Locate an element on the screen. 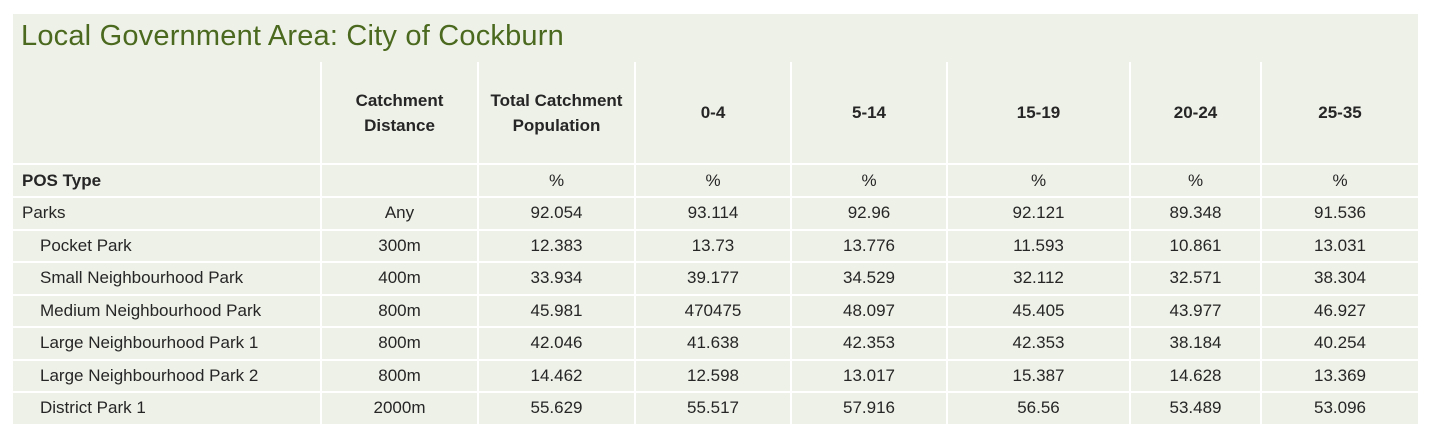 This screenshot has height=438, width=1430. cell-age-20-24: 10.861 is located at coordinates (1196, 246).